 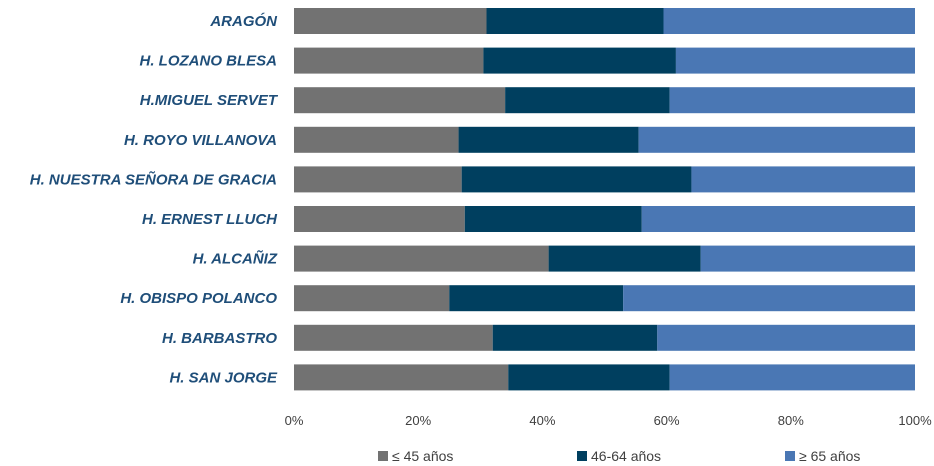 I want to click on category-label-h-obispo-polanco: H. OBISPO POLANCO, so click(x=198, y=298).